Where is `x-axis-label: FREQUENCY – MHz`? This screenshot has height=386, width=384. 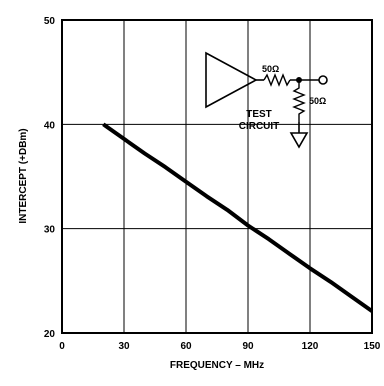
x-axis-label: FREQUENCY – MHz is located at coordinates (217, 365).